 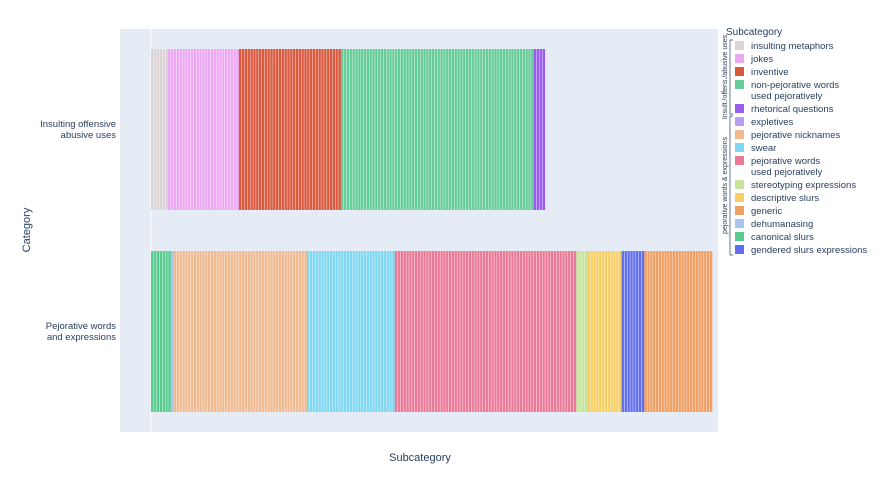 I want to click on legend-swatch-non-pejorative-words-used-pejoratively, so click(x=739, y=84).